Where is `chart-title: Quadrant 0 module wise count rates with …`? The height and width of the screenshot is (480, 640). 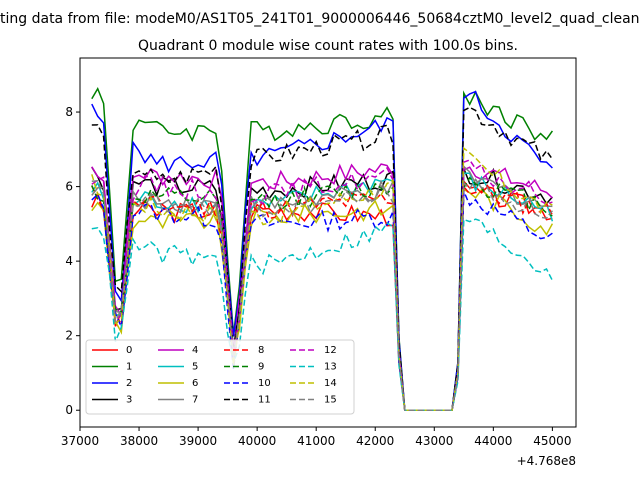
chart-title: Quadrant 0 module wise count rates with … is located at coordinates (328, 46).